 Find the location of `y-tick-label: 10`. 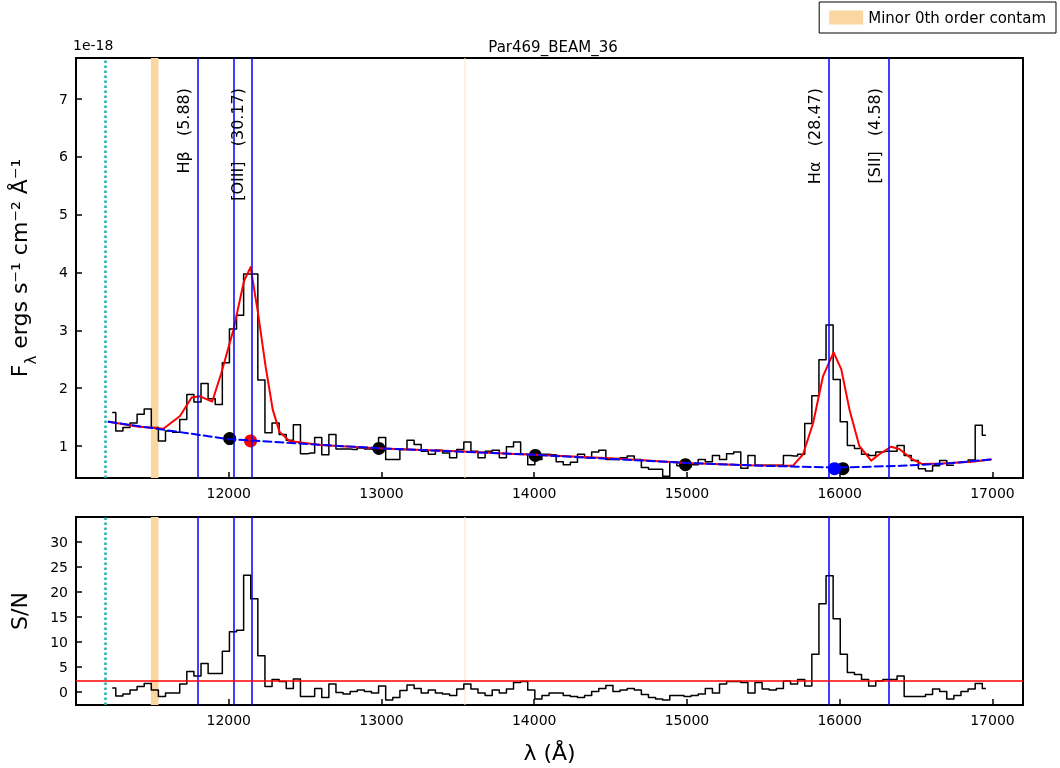

y-tick-label: 10 is located at coordinates (59, 641).